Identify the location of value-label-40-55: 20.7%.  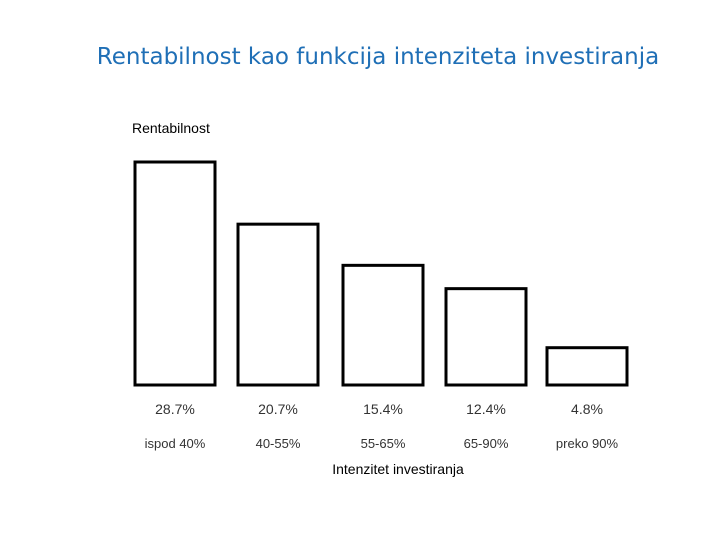
(278, 409).